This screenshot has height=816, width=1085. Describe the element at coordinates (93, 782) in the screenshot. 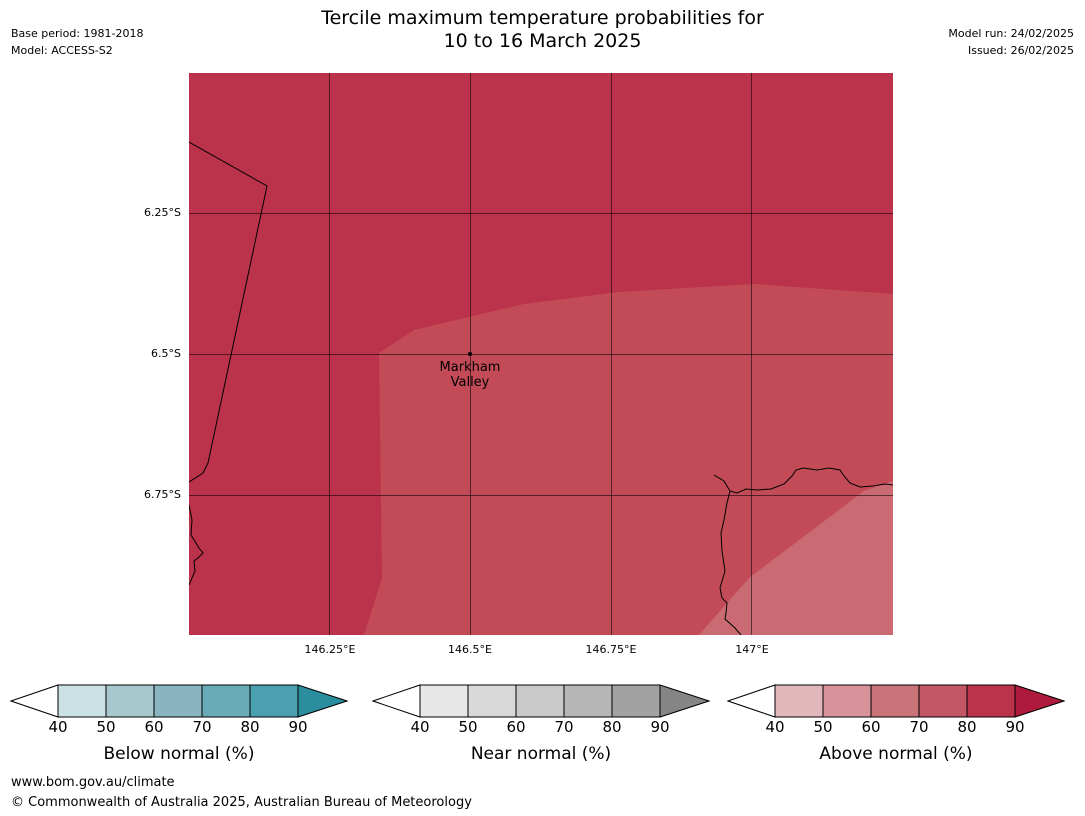

I see `footer-url: www.bom.gov.au/climate` at that location.